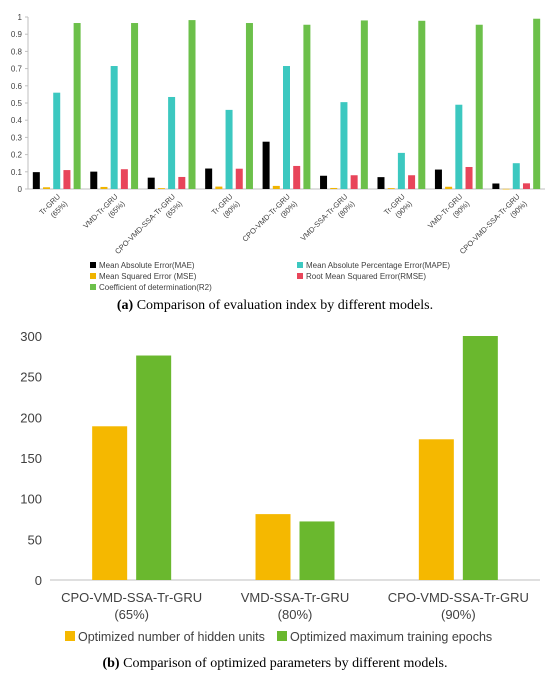 Image resolution: width=550 pixels, height=681 pixels. I want to click on y-tick-label: 0.6, so click(17, 86).